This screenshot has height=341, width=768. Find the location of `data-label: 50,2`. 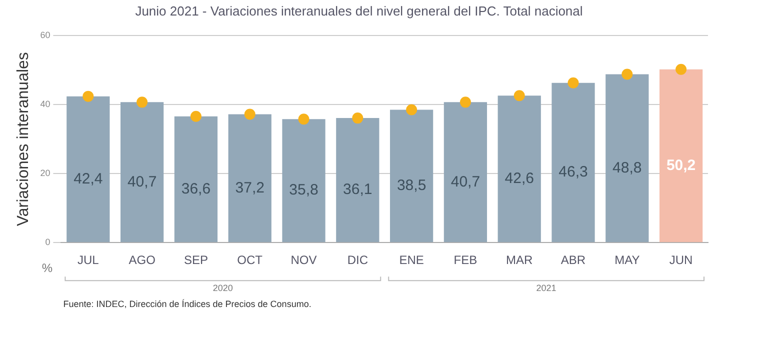

data-label: 50,2 is located at coordinates (681, 165).